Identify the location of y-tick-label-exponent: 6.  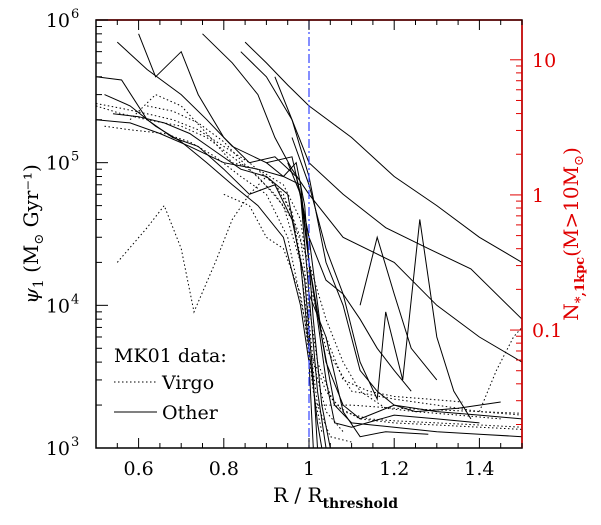
(75, 14).